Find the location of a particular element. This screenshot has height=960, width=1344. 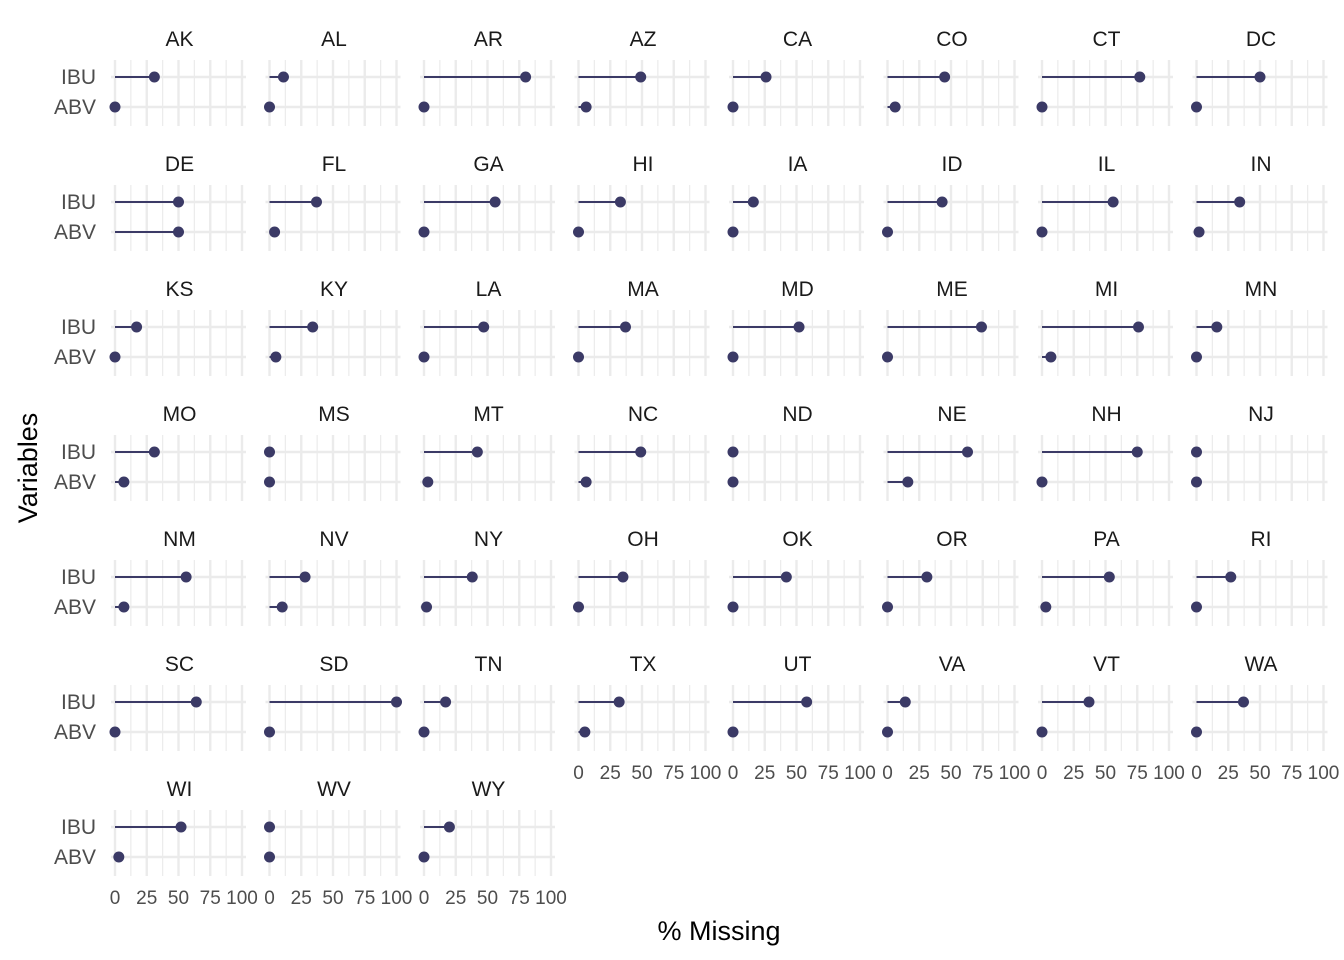

facet-panel-nh: NH is located at coordinates (1104, 452).